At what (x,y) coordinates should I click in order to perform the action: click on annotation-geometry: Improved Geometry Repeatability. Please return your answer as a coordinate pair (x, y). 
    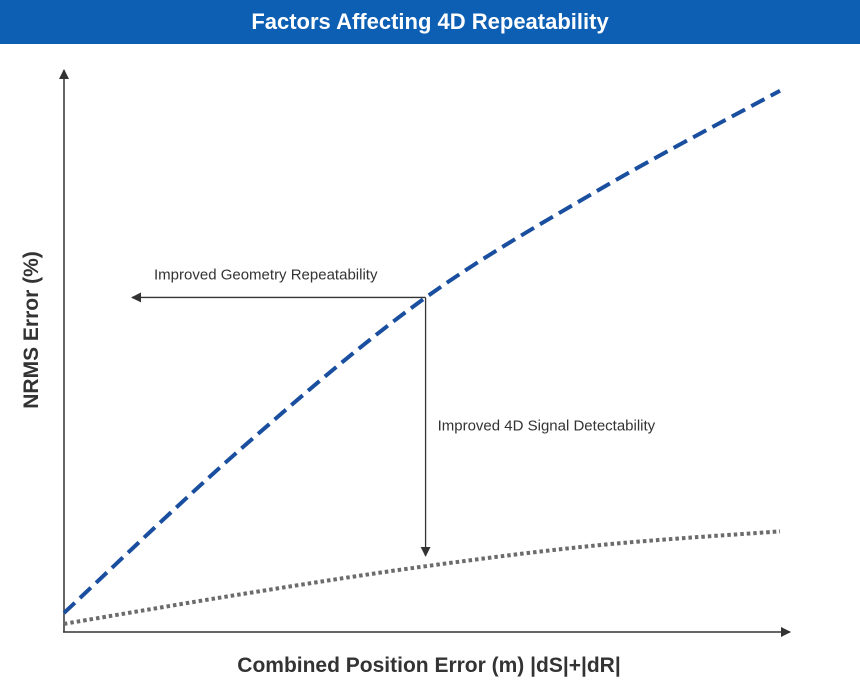
    Looking at the image, I should click on (266, 274).